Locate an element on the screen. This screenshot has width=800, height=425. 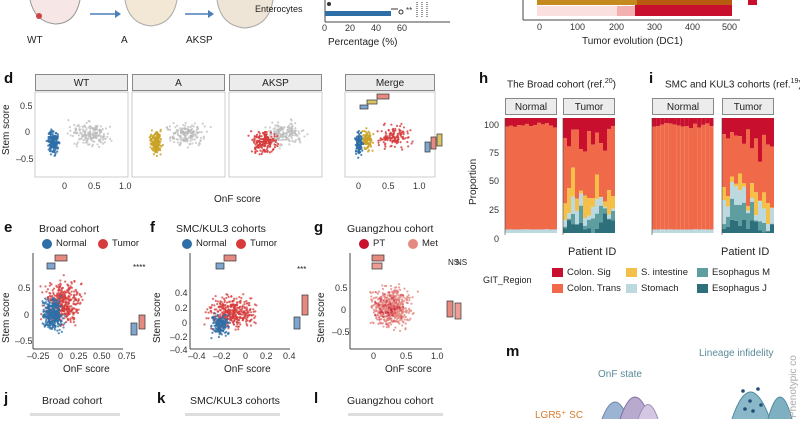
d-xlabel: OnF score is located at coordinates (237, 199).